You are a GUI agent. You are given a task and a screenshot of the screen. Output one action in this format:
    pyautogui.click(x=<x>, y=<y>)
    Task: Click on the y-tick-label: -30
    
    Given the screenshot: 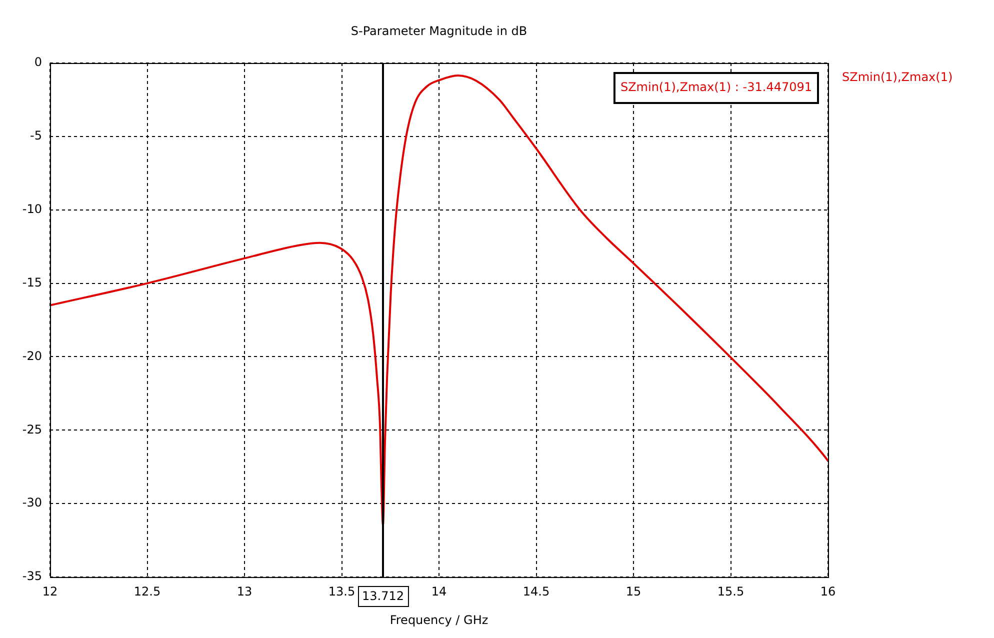 What is the action you would take?
    pyautogui.click(x=32, y=503)
    